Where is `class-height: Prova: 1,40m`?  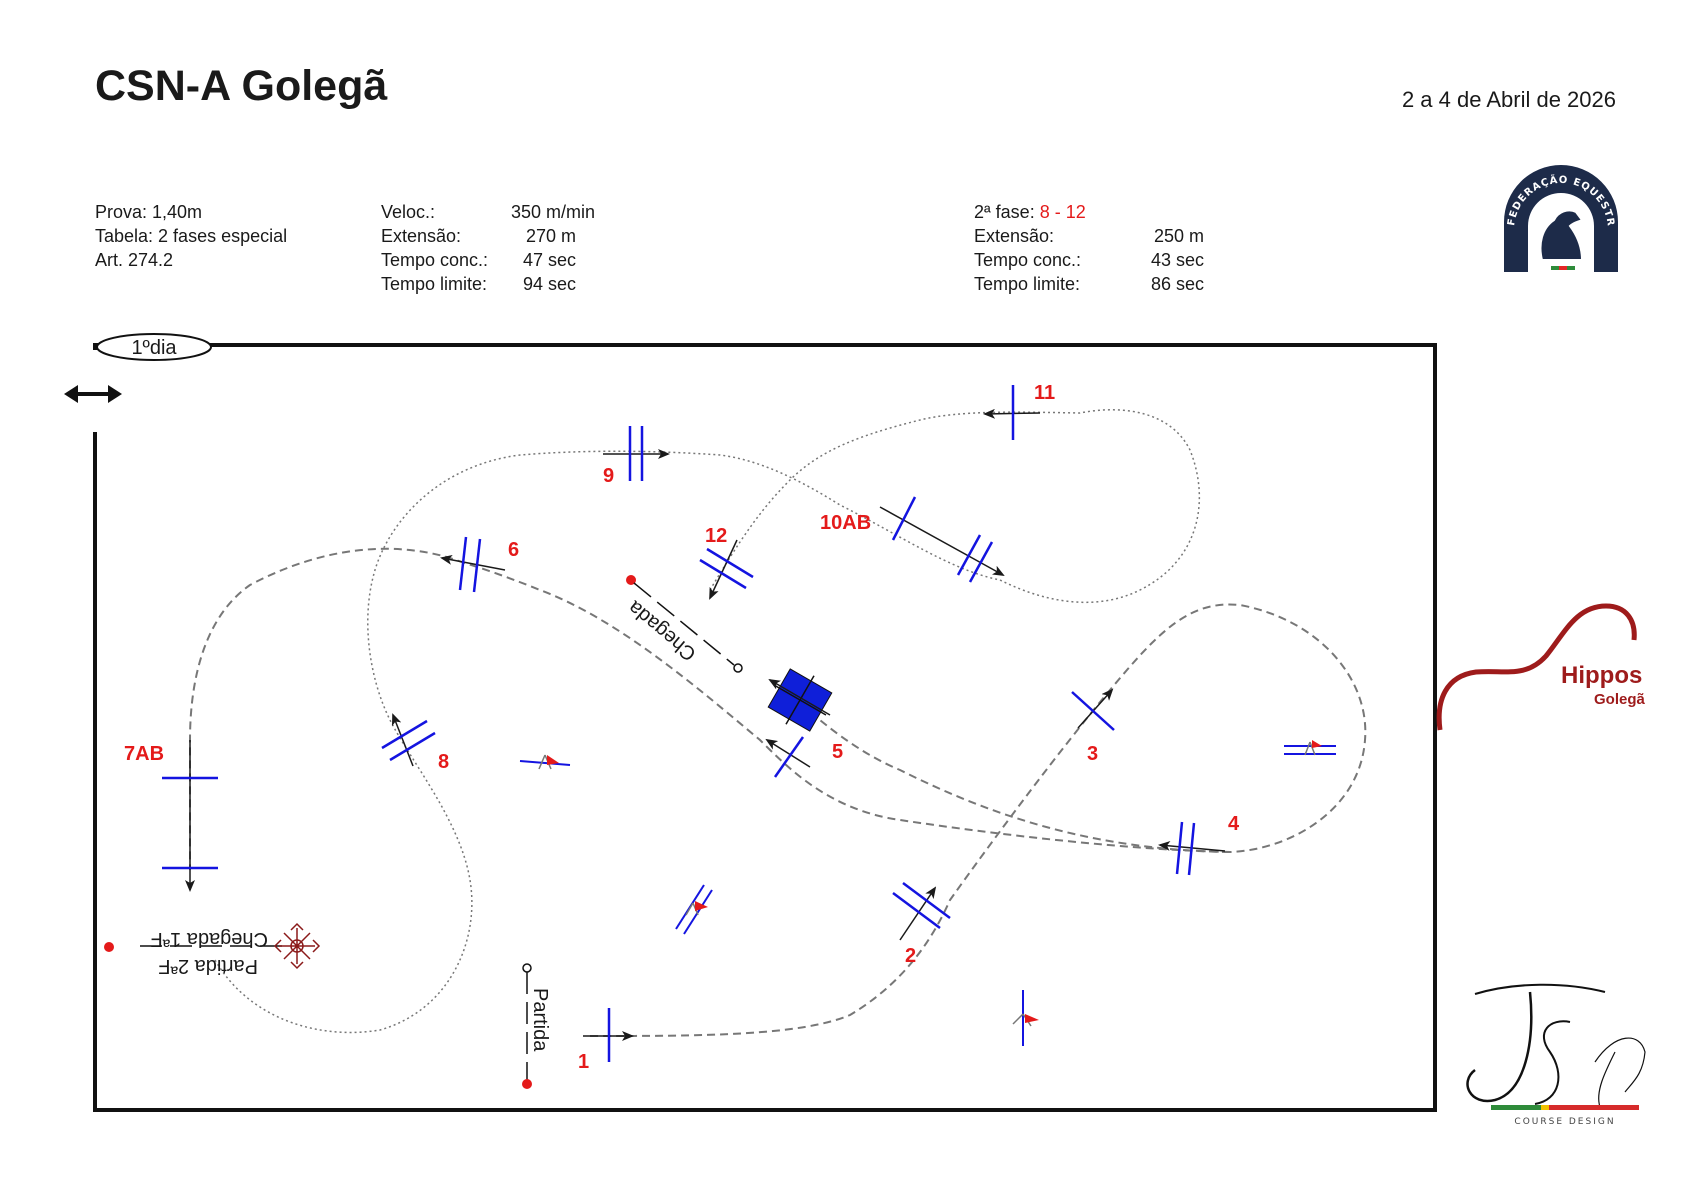 class-height: Prova: 1,40m is located at coordinates (149, 212).